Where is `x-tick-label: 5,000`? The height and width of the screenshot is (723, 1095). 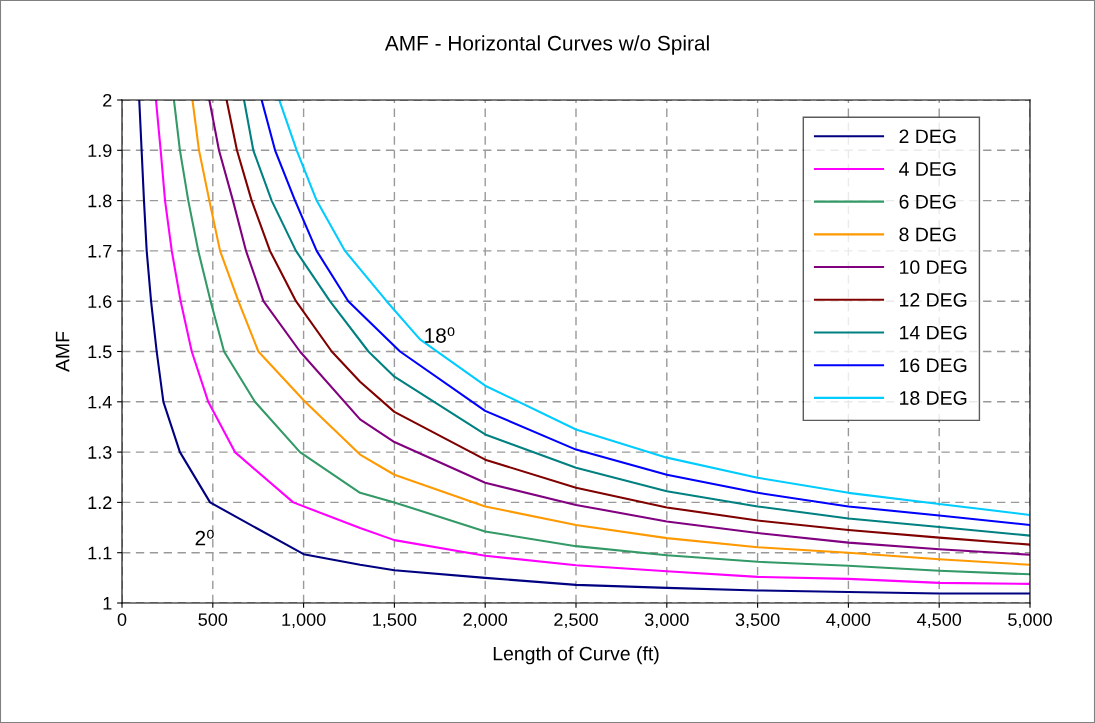
x-tick-label: 5,000 is located at coordinates (1030, 621).